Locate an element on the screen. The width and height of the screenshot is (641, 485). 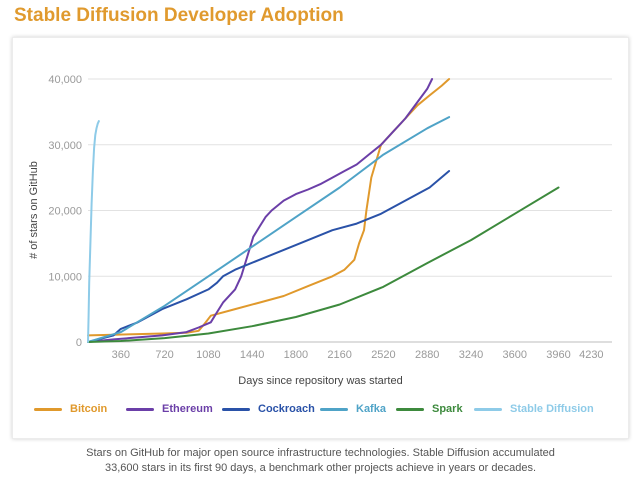
x-tick-label: 1440 is located at coordinates (252, 355).